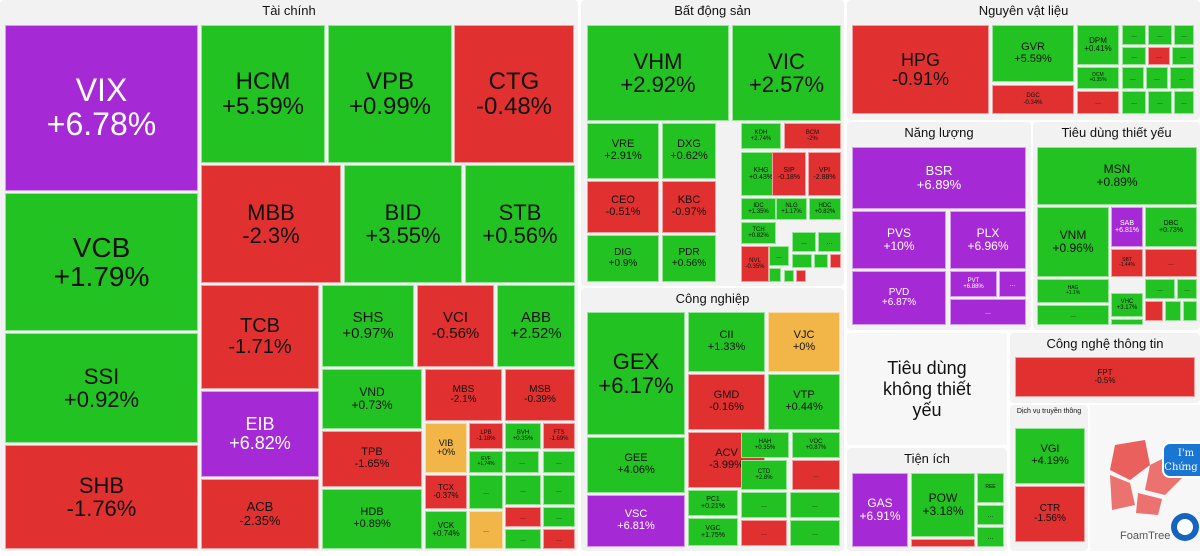  Describe the element at coordinates (1171, 227) in the screenshot. I see `tile-dbc: DBC +0.73%` at that location.